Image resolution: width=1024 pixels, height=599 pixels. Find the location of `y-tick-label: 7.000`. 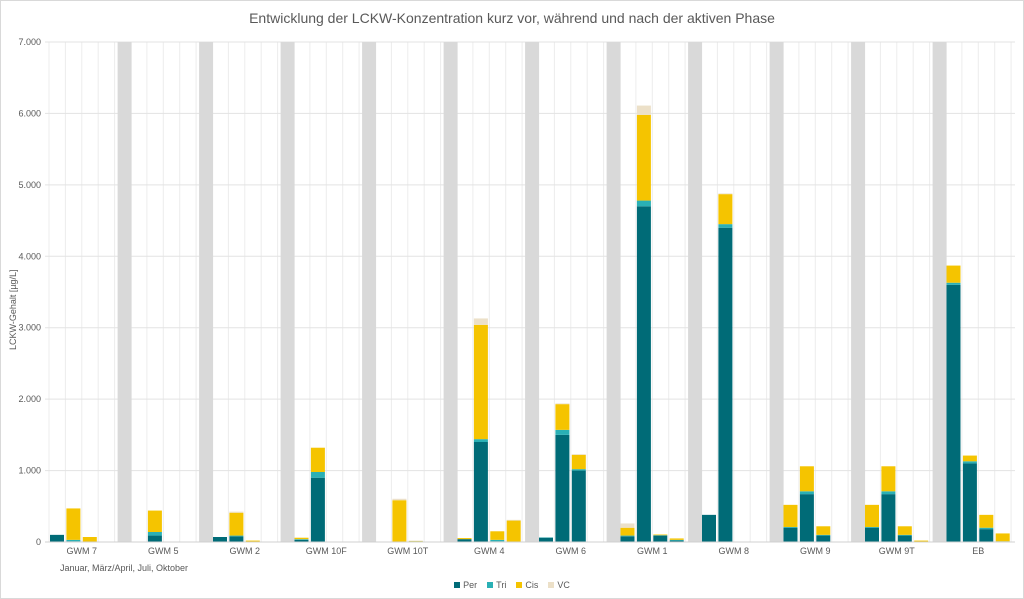

y-tick-label: 7.000 is located at coordinates (29, 42).